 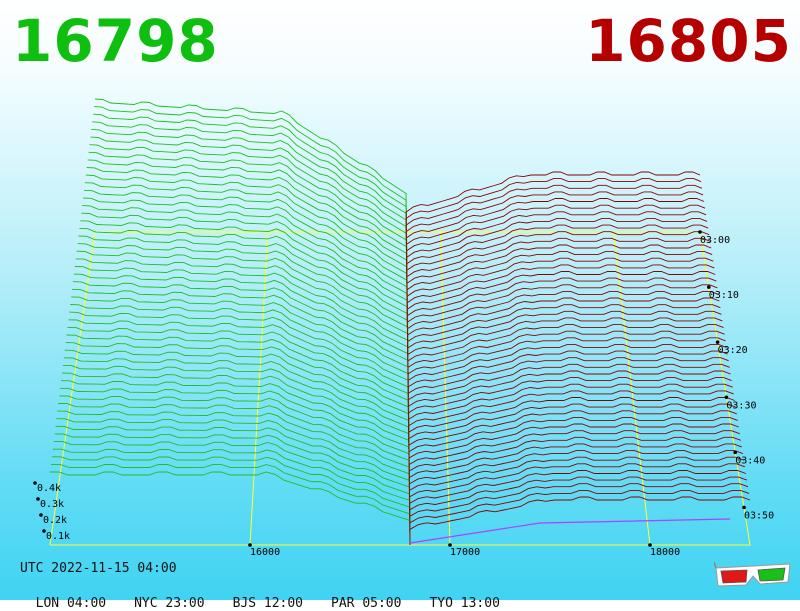 What do you see at coordinates (55, 520) in the screenshot?
I see `volume-tick-label: 0.2k` at bounding box center [55, 520].